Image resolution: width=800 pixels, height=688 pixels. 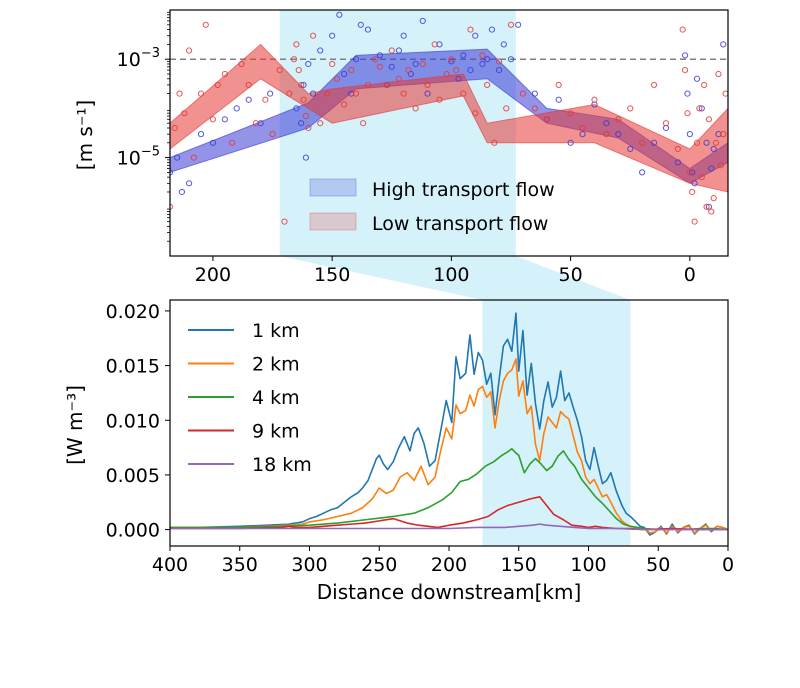 I want to click on highlight-connector, so click(x=455, y=278).